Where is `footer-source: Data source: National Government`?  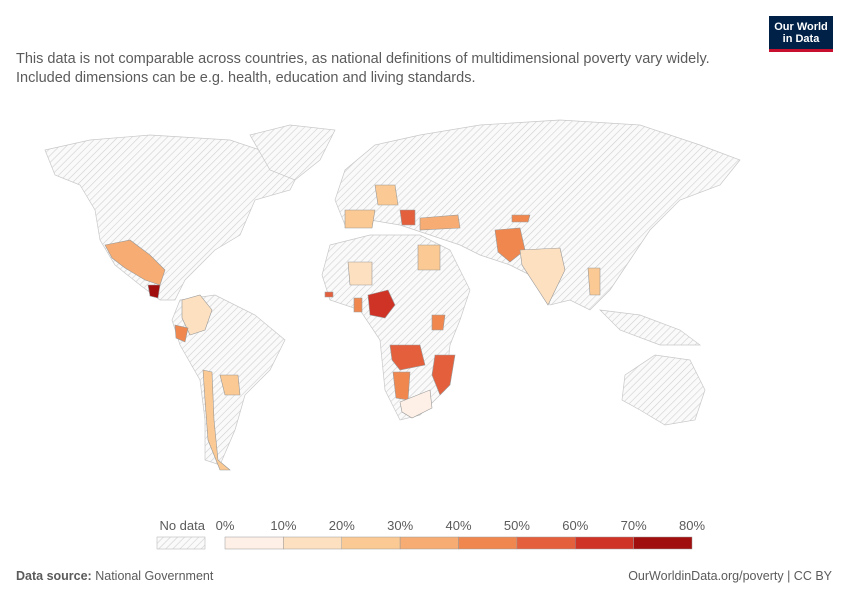
footer-source: Data source: National Government is located at coordinates (114, 576).